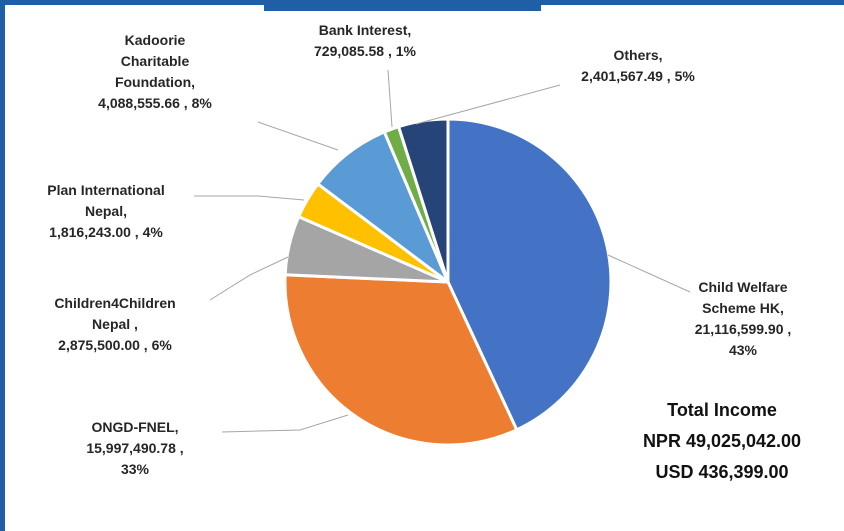 The width and height of the screenshot is (844, 531). What do you see at coordinates (529, 274) in the screenshot?
I see `pie-slice-child-welfare` at bounding box center [529, 274].